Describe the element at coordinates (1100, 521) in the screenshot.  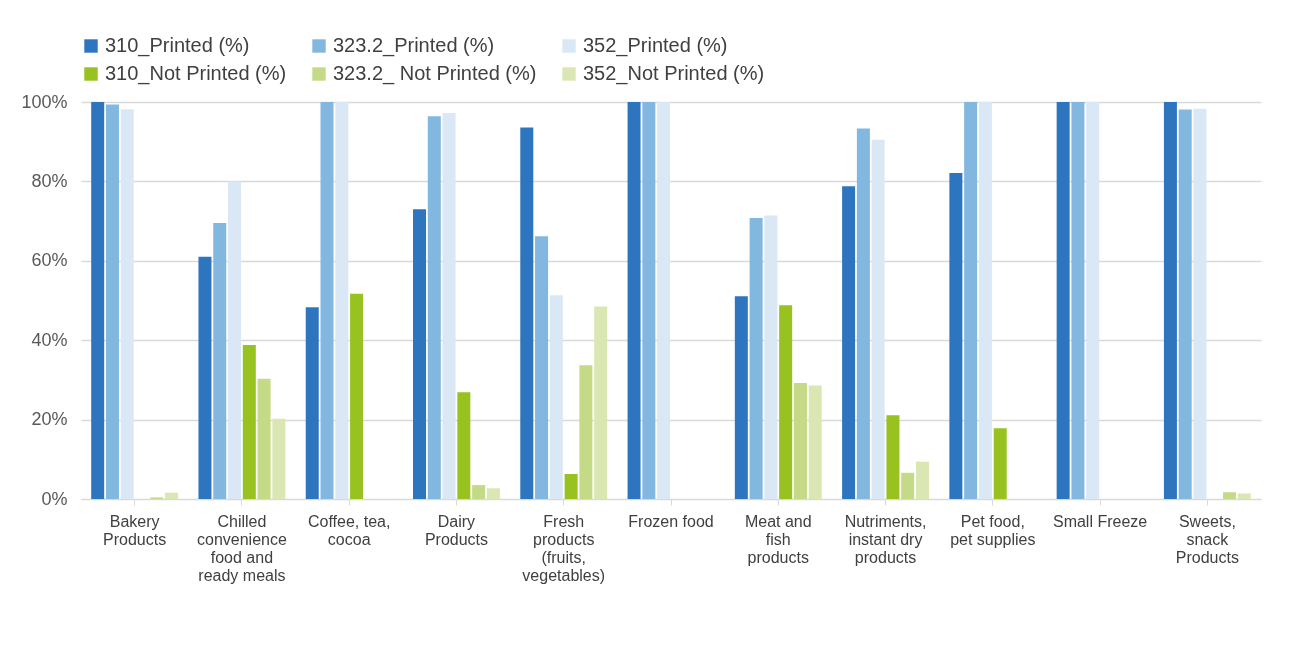
I see `x-tick-label: Small Freeze` at that location.